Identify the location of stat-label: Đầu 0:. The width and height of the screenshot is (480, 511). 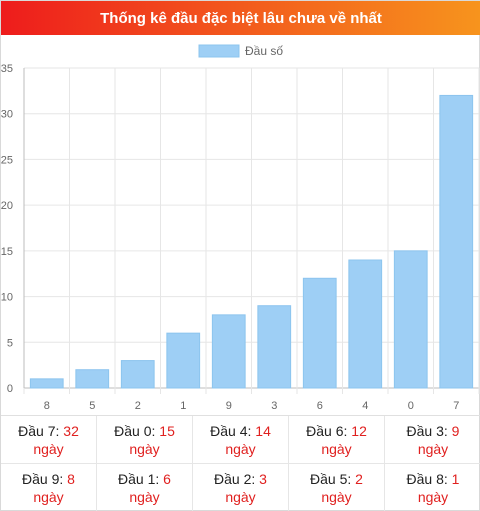
(135, 430).